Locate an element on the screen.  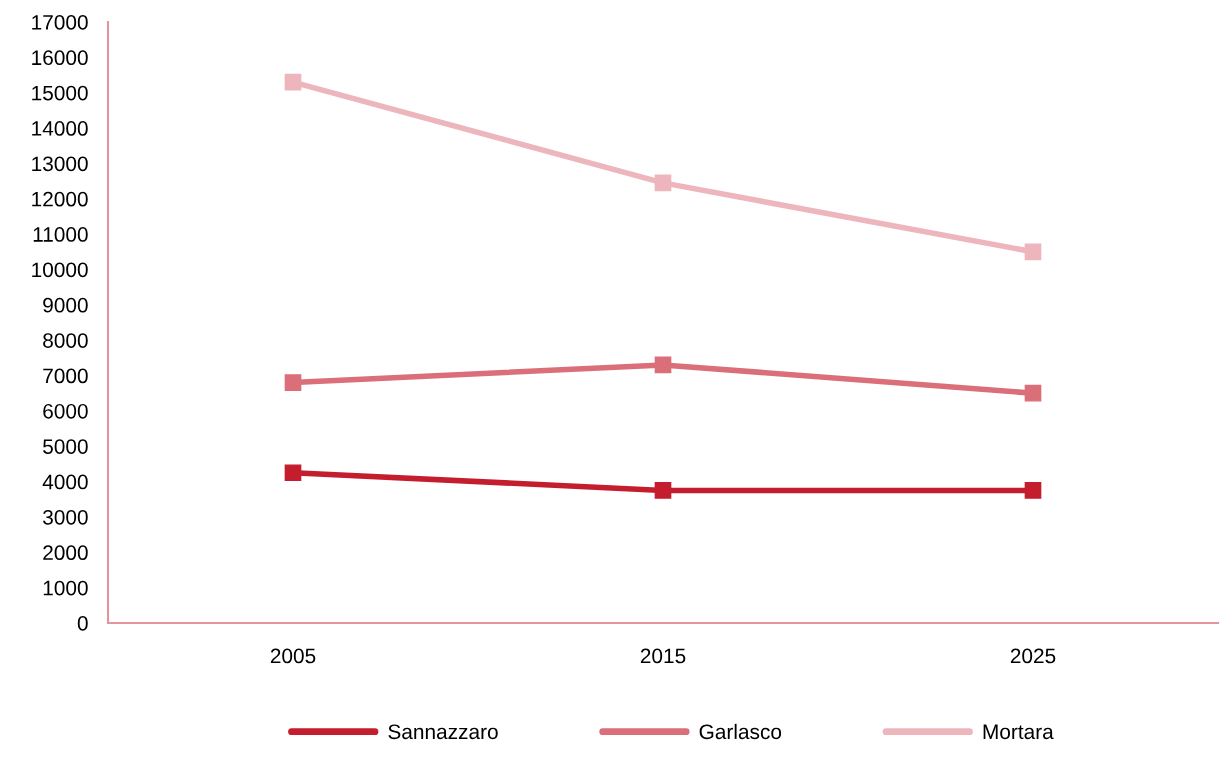
x-tick-label: 2025 is located at coordinates (1033, 656).